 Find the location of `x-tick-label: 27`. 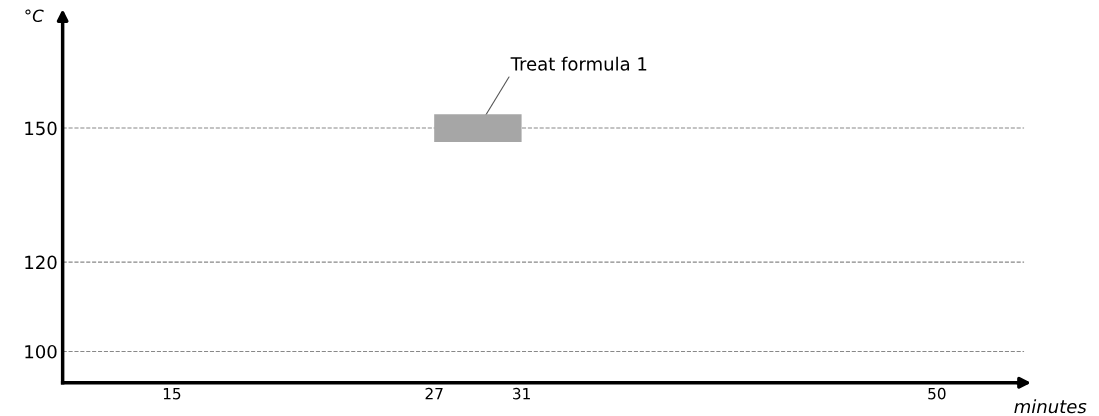

x-tick-label: 27 is located at coordinates (434, 393).